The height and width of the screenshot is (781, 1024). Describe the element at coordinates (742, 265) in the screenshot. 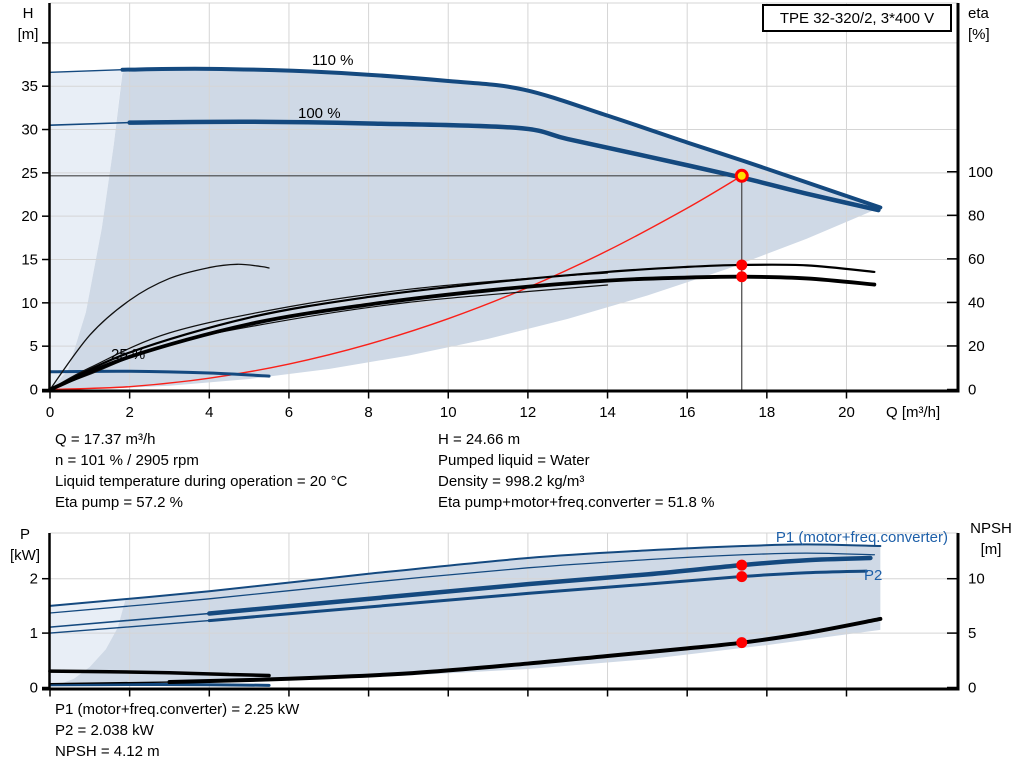

I see `eta-pump-point` at that location.